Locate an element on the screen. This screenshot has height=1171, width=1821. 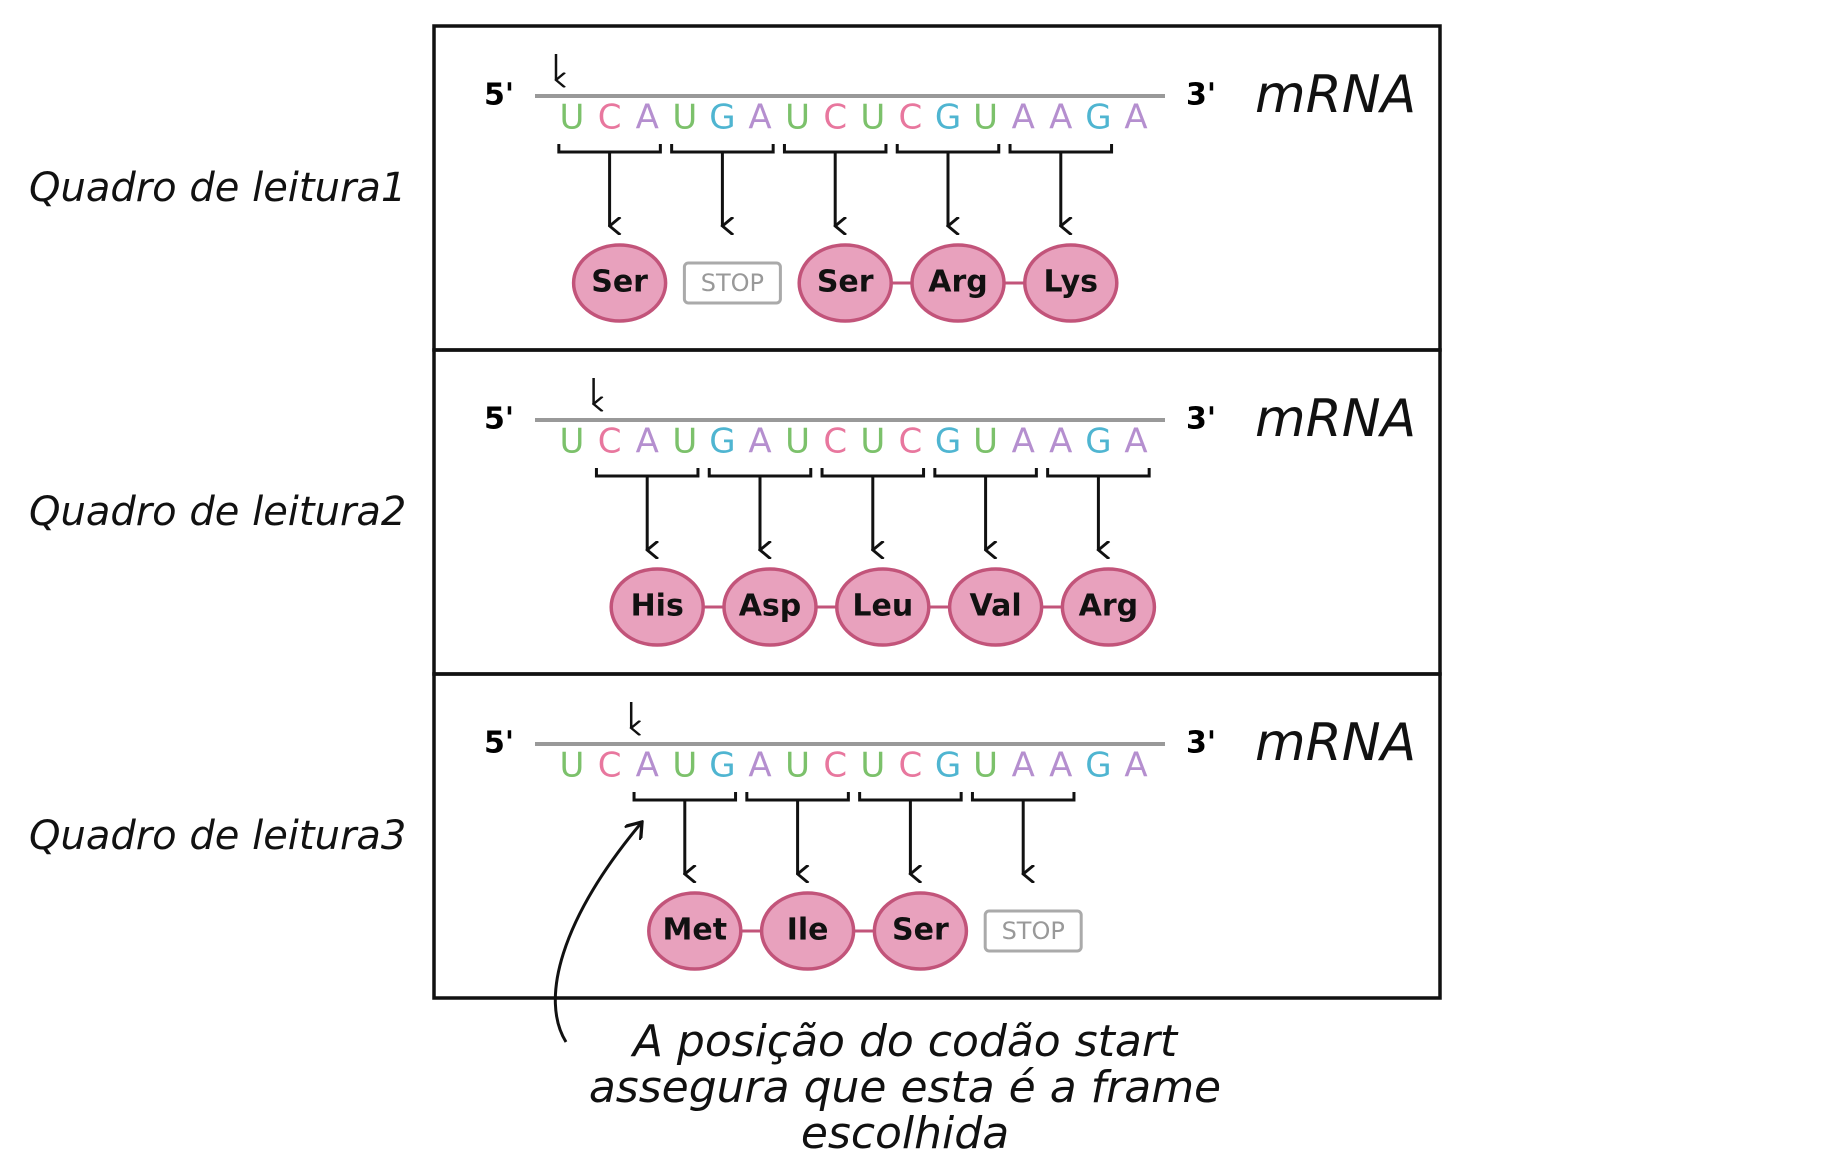
amino-acid-label: Asp is located at coordinates (770, 606).